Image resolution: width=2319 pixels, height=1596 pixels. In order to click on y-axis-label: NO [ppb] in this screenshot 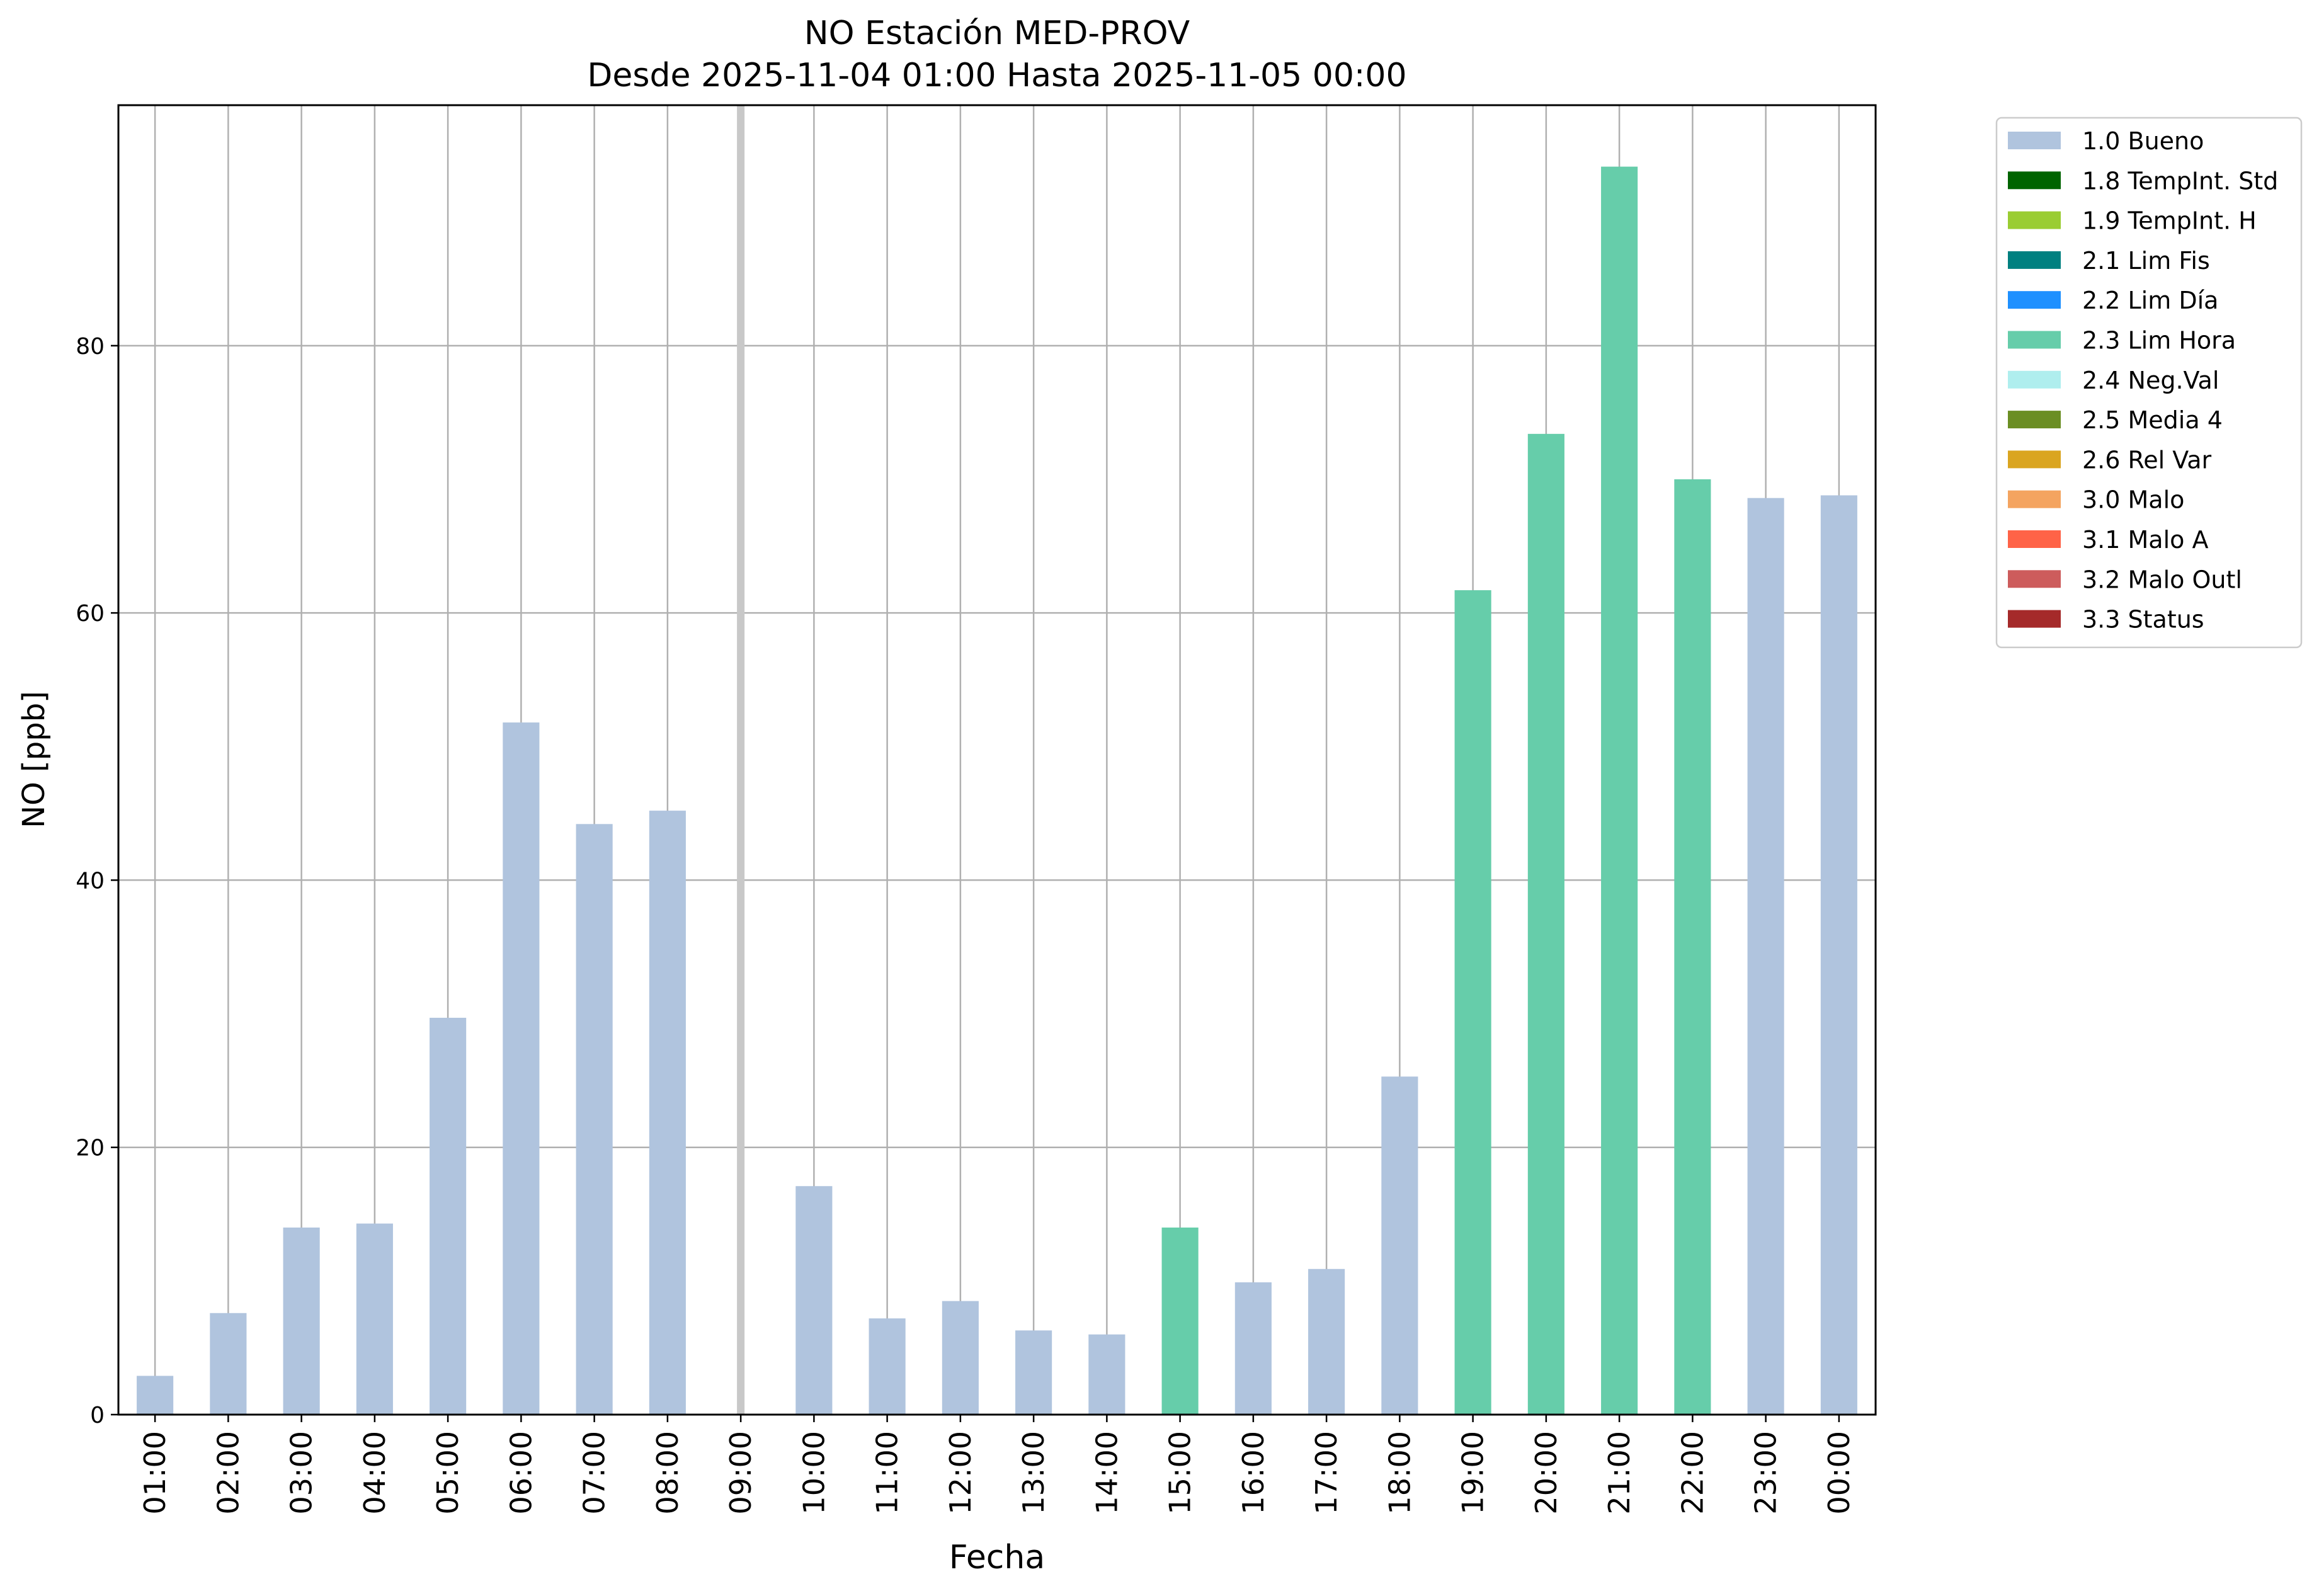, I will do `click(34, 759)`.